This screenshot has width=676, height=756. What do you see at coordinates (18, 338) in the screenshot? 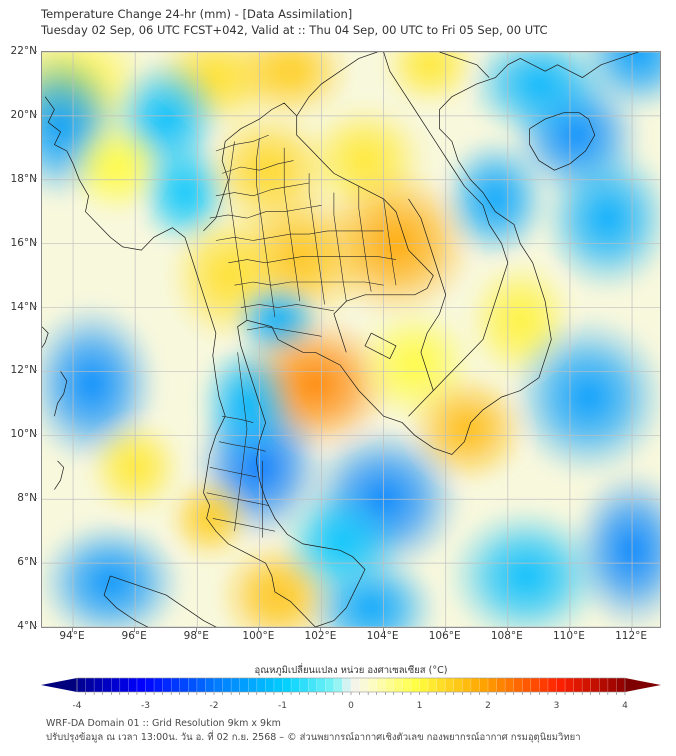
I see `latitude-axis: 4°N 6°N 8°N 10°N 12°N 14°N 16°N 18°N 20°N 22°N` at bounding box center [18, 338].